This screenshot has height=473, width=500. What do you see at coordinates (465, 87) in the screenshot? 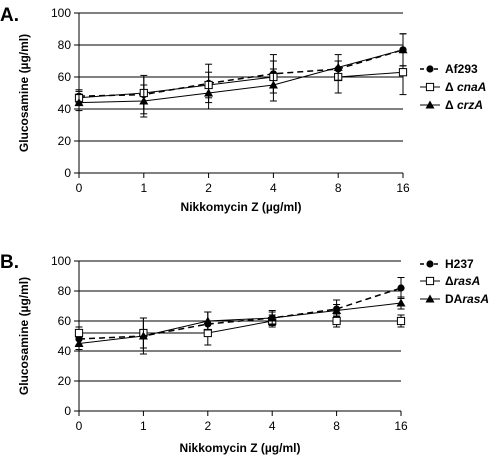
I see `legend-label: Δ cnaA` at bounding box center [465, 87].